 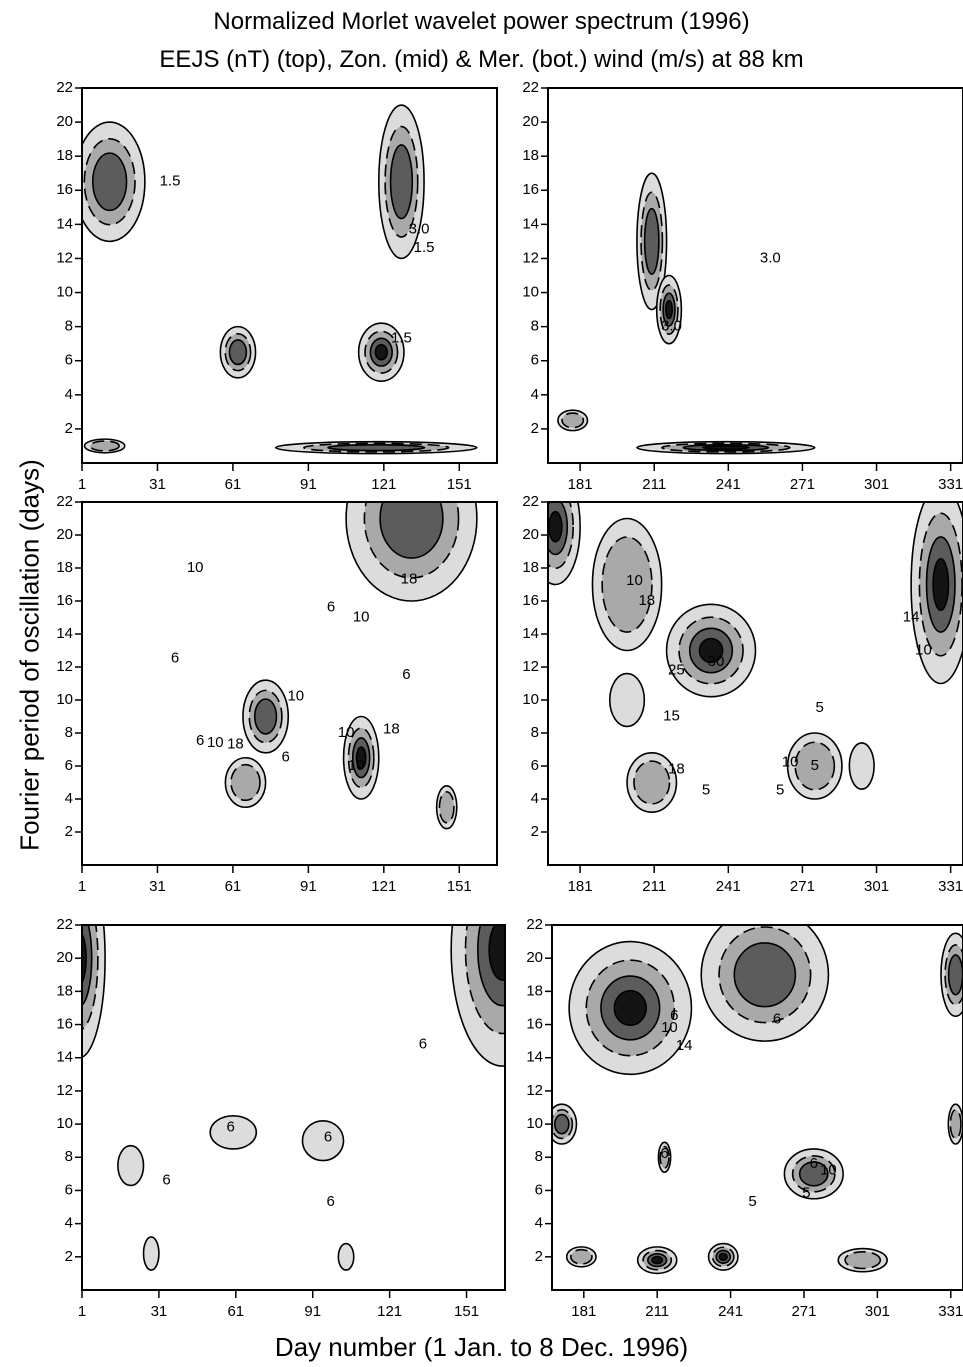 I want to click on contour-label: 15, so click(x=671, y=715).